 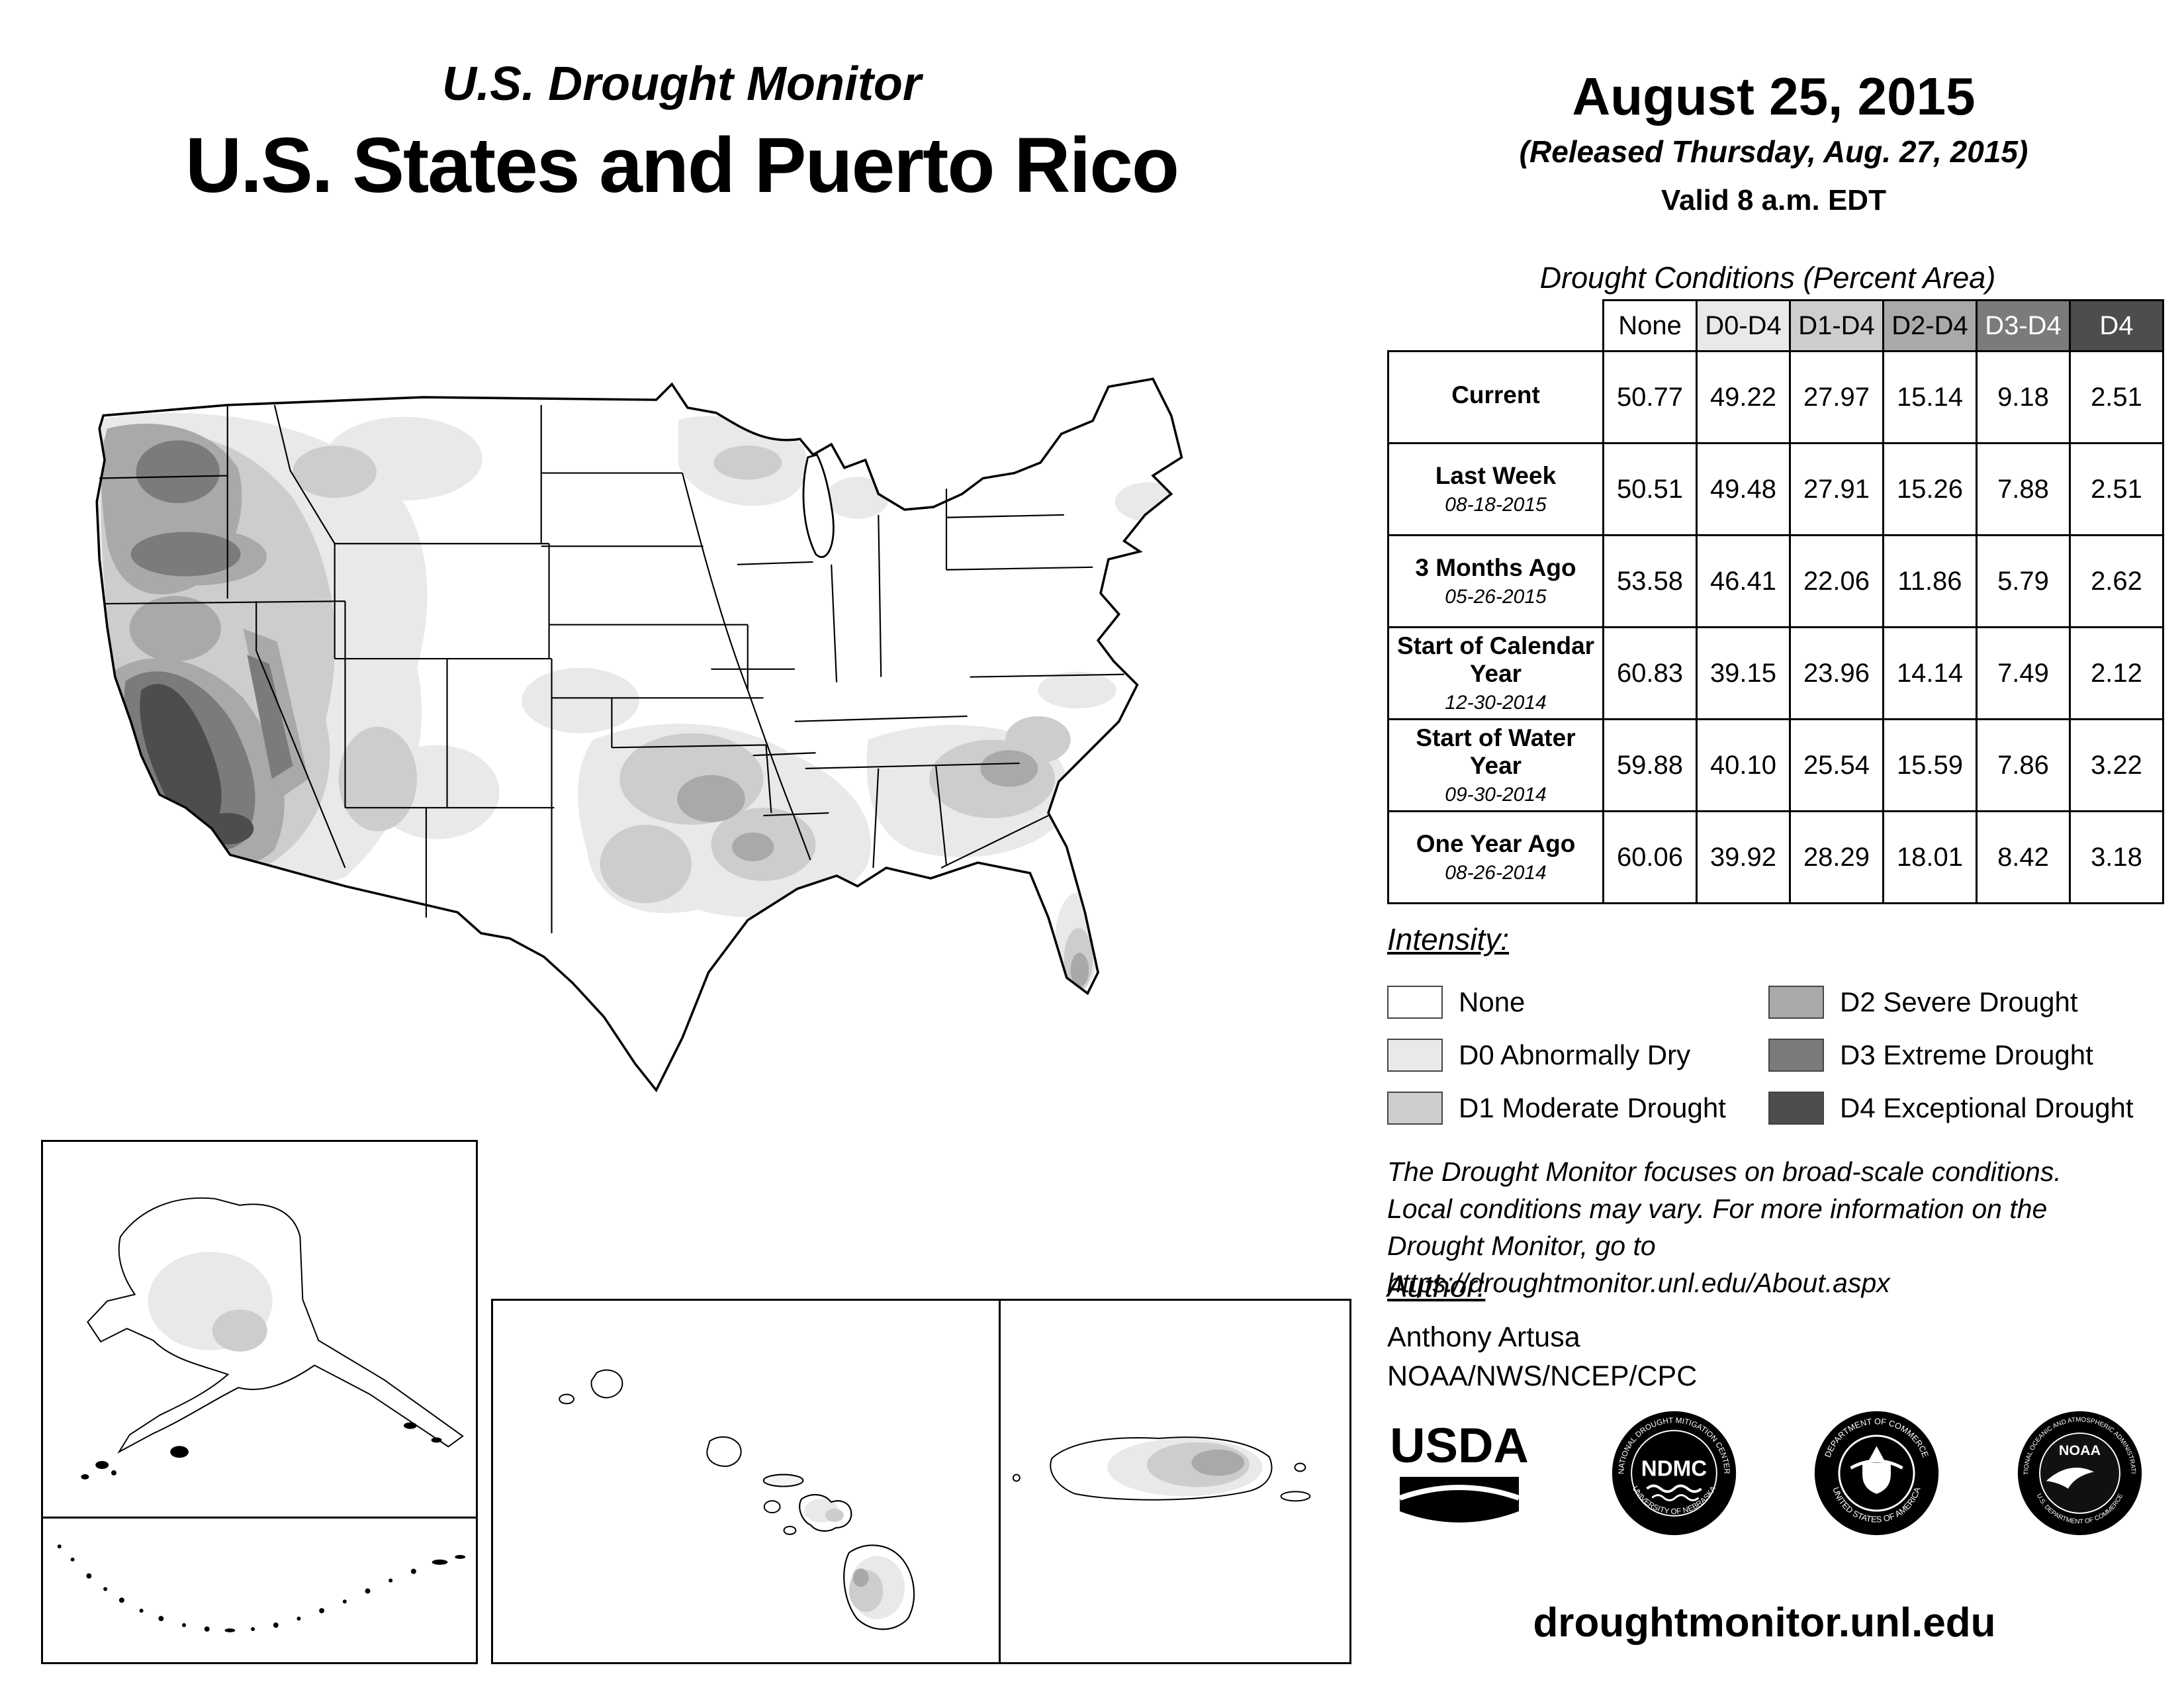 I want to click on value-cell: 39.92, so click(x=1743, y=857).